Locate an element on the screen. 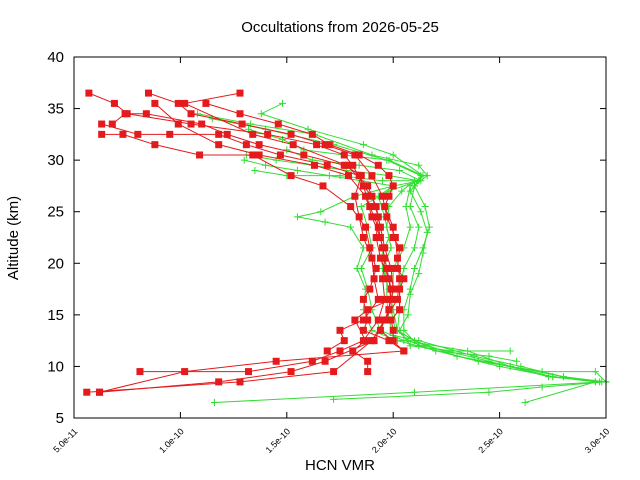 The height and width of the screenshot is (480, 640). y-tick-label: 35 is located at coordinates (55, 109).